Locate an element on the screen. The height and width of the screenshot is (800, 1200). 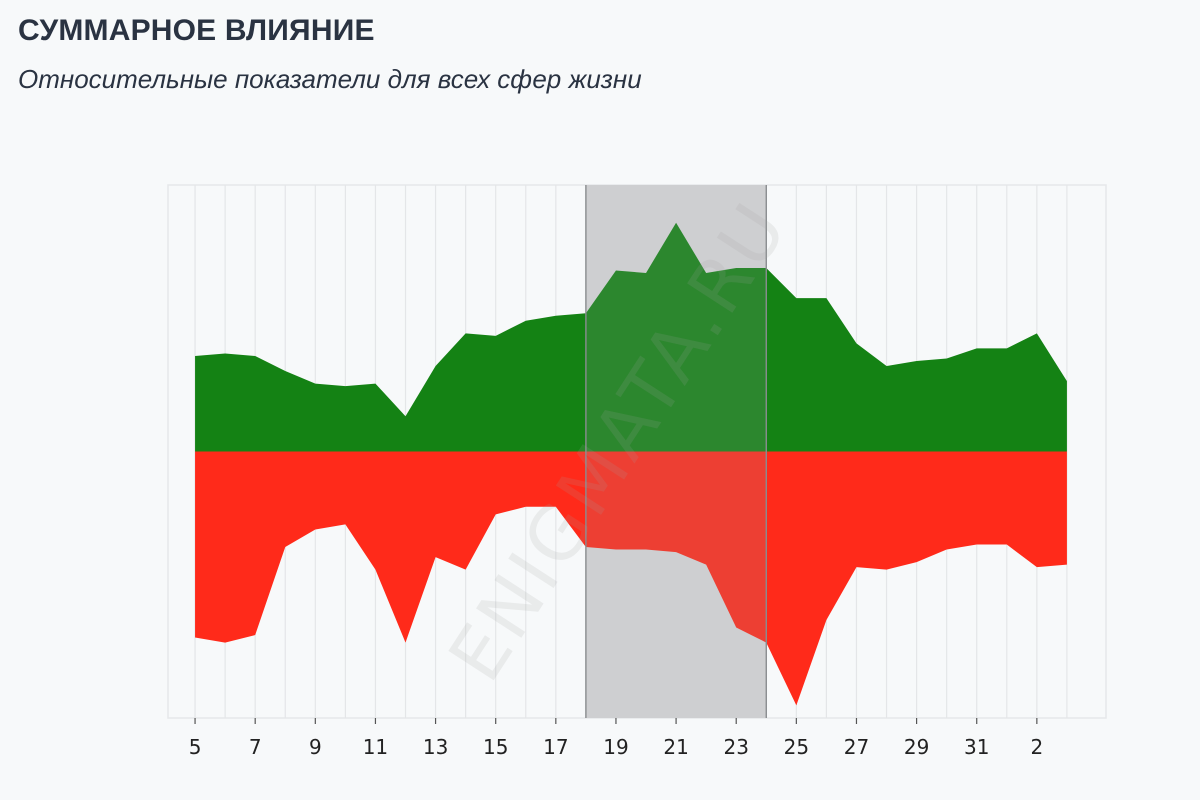
highlight-overlay is located at coordinates (676, 451).